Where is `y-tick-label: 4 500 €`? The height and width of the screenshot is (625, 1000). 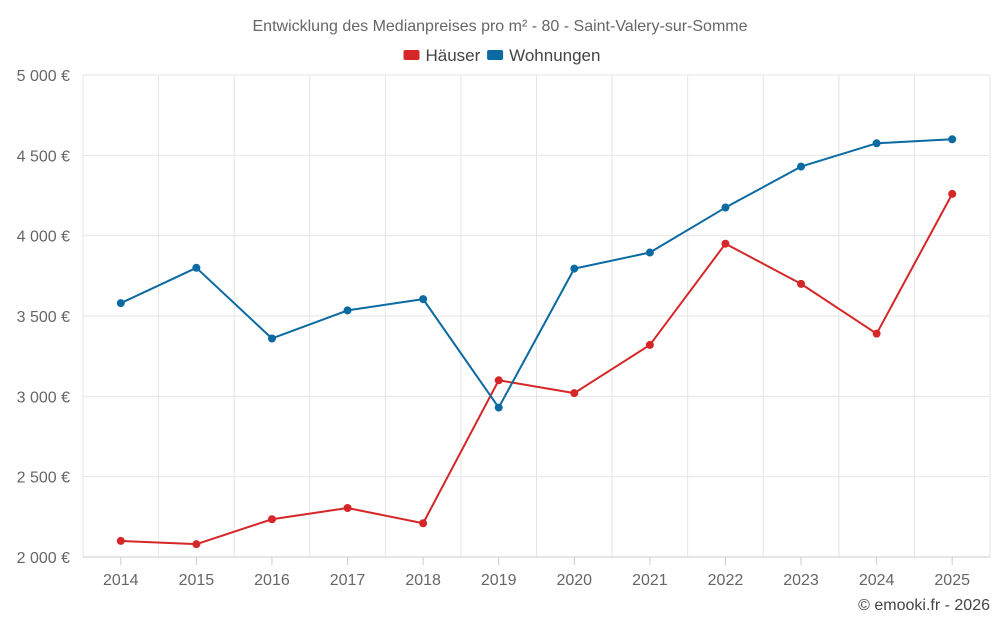 y-tick-label: 4 500 € is located at coordinates (43, 156).